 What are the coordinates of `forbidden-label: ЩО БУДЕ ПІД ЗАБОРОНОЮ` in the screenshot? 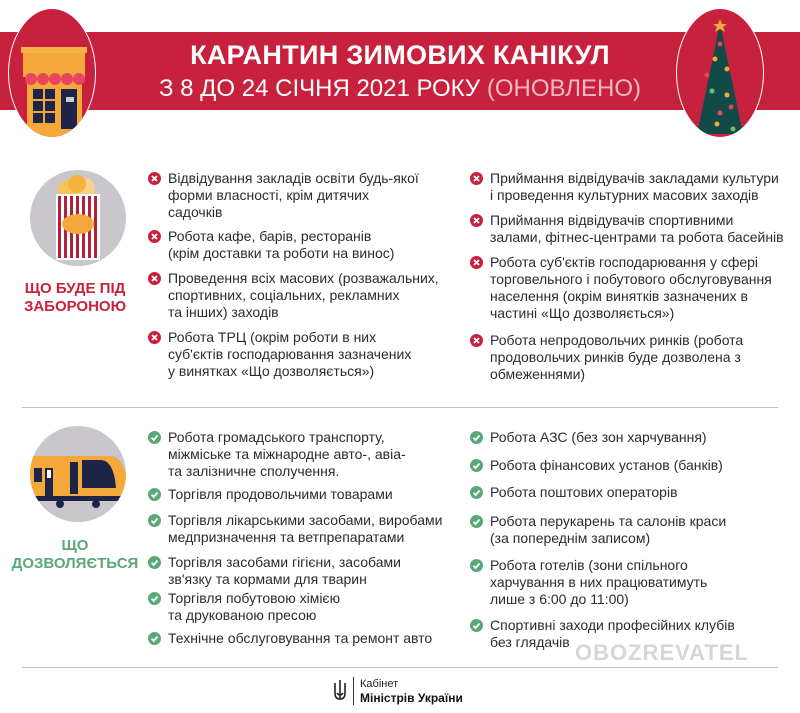 It's located at (75, 297).